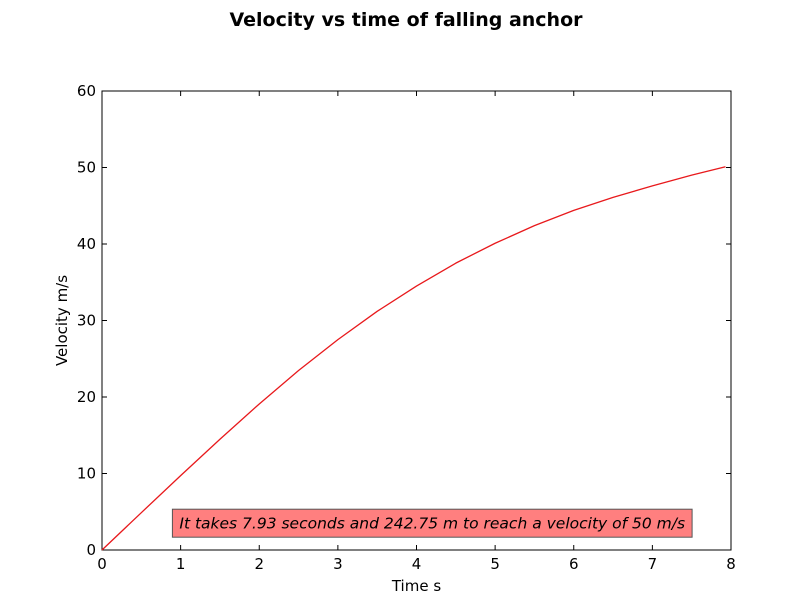  Describe the element at coordinates (86, 474) in the screenshot. I see `y-tick-label: 10` at that location.